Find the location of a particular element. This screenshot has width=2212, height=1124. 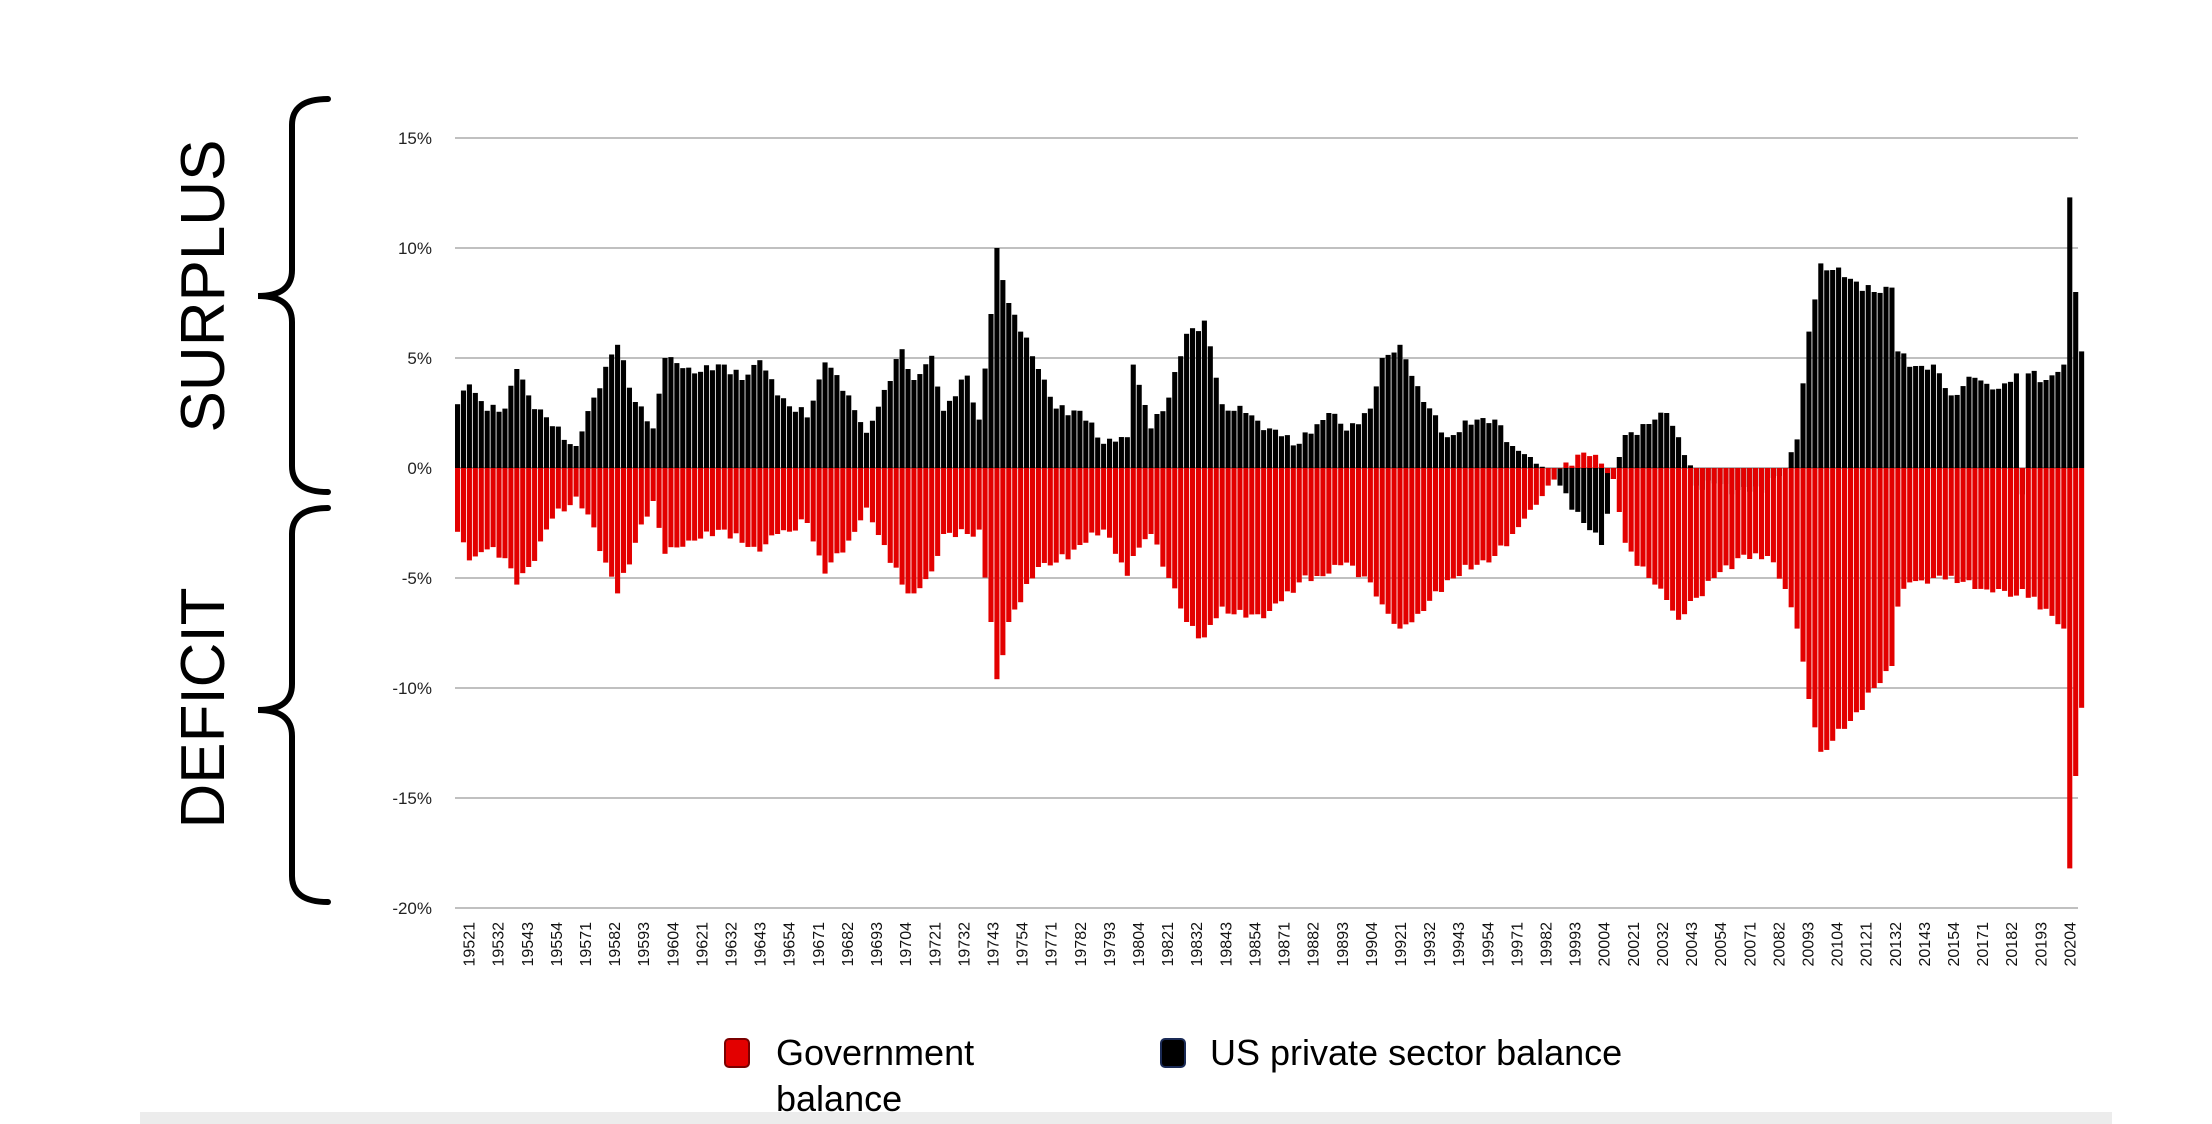

x-tick-label: 19671 is located at coordinates (819, 944).